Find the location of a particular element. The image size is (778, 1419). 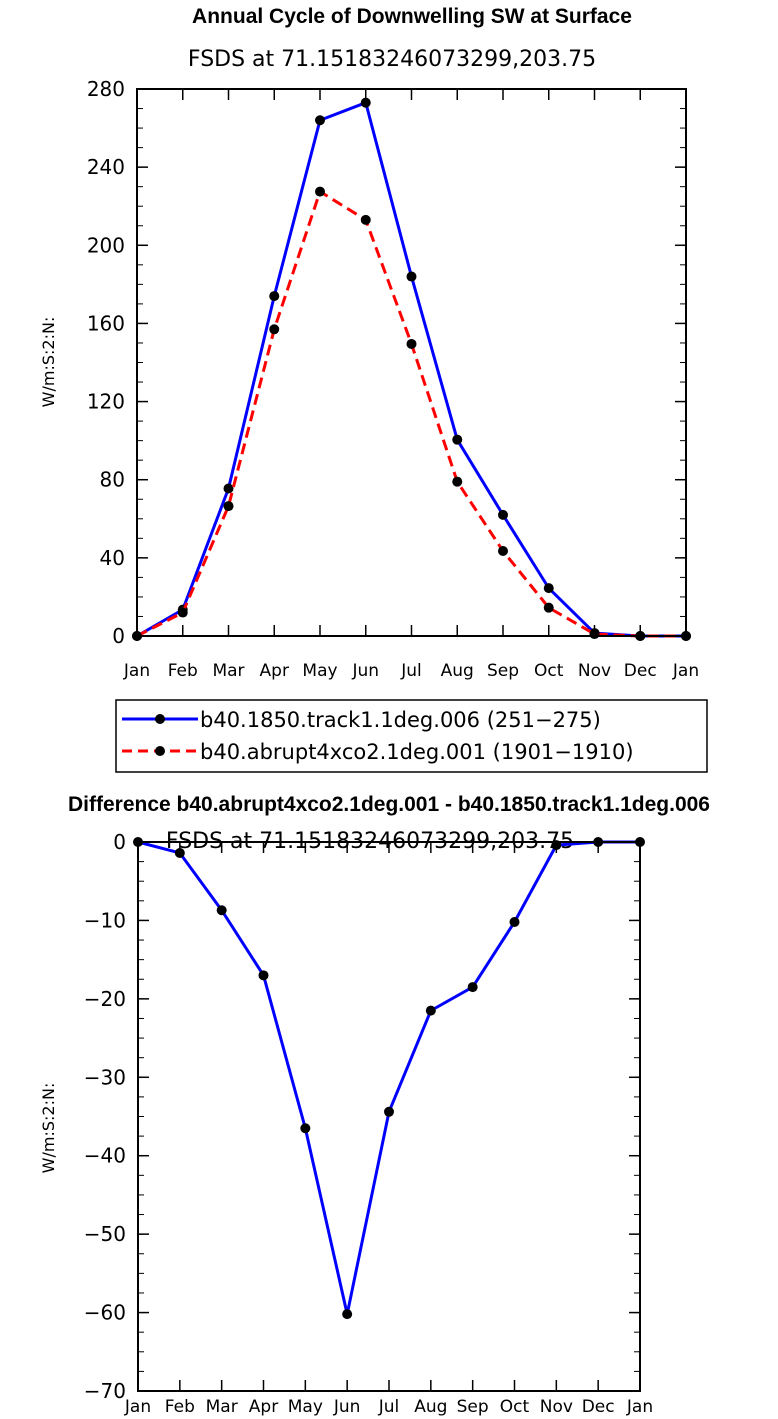

chart2-ylabel: W/m:S:2:N: is located at coordinates (48, 1128).